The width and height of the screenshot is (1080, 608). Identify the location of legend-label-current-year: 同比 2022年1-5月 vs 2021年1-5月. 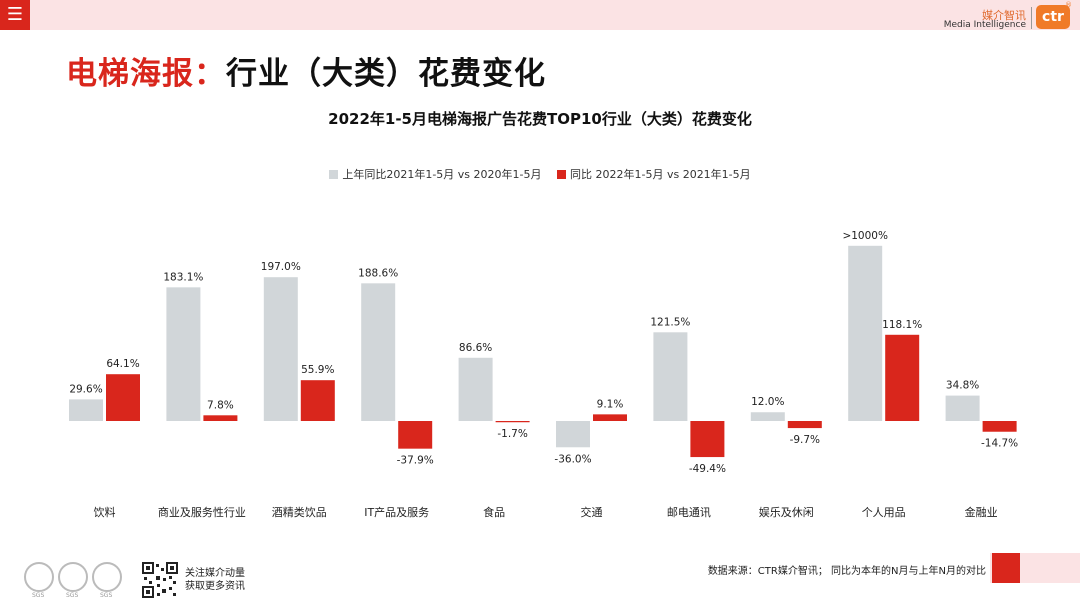
(660, 174).